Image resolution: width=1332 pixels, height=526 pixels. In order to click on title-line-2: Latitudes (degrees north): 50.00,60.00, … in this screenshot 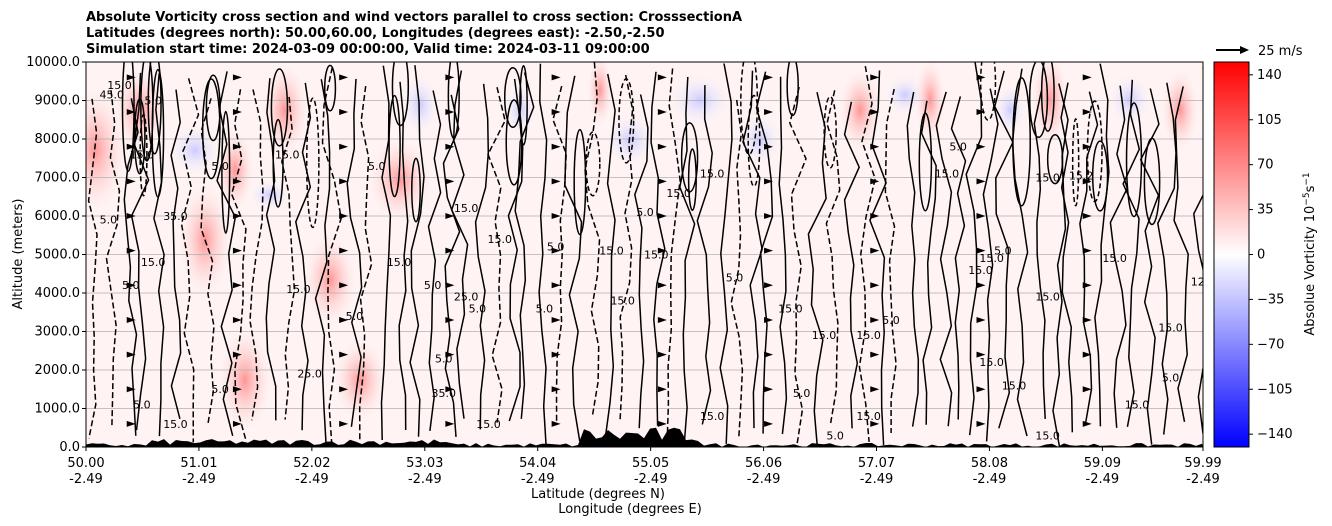, I will do `click(375, 33)`.